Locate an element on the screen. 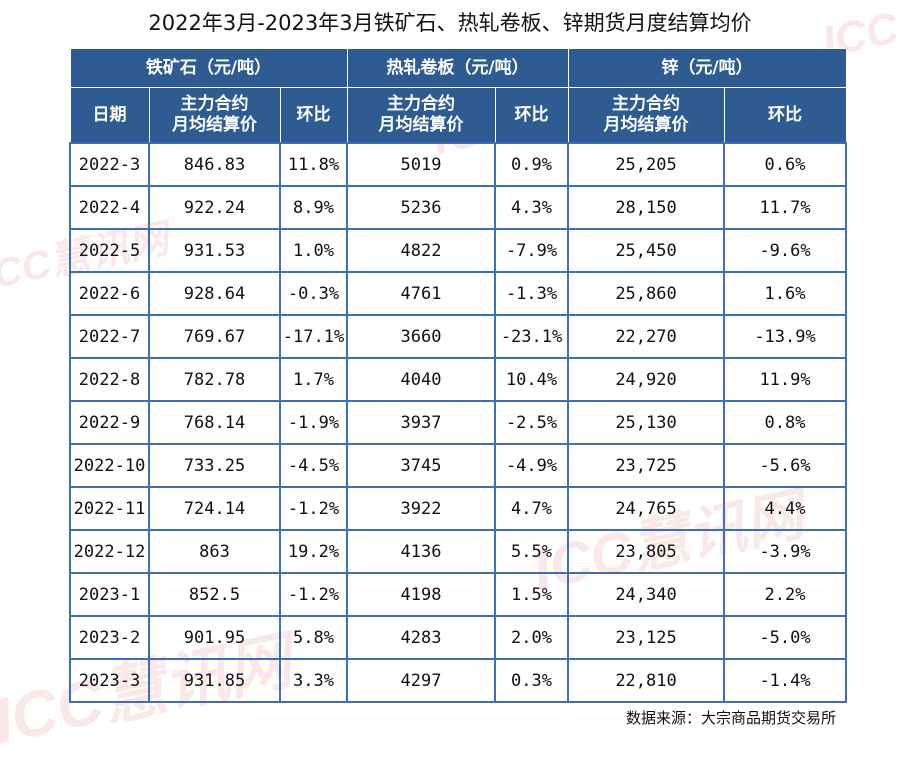 The height and width of the screenshot is (762, 900). group-header-zinc: 锌（元/吨） is located at coordinates (707, 68).